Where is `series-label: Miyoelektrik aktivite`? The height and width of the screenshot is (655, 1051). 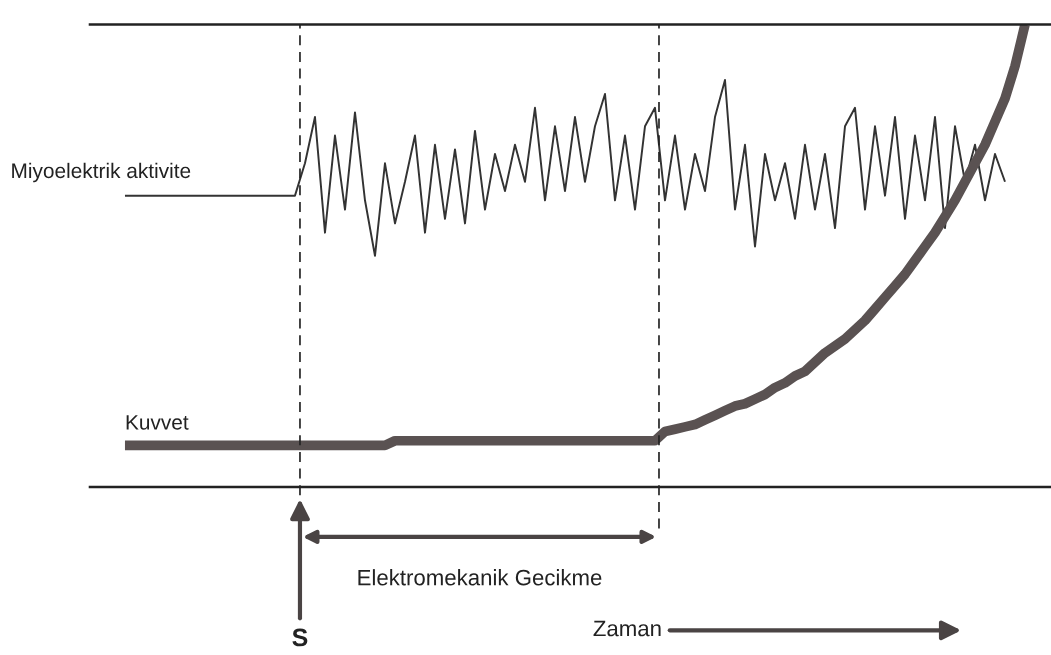 series-label: Miyoelektrik aktivite is located at coordinates (101, 172).